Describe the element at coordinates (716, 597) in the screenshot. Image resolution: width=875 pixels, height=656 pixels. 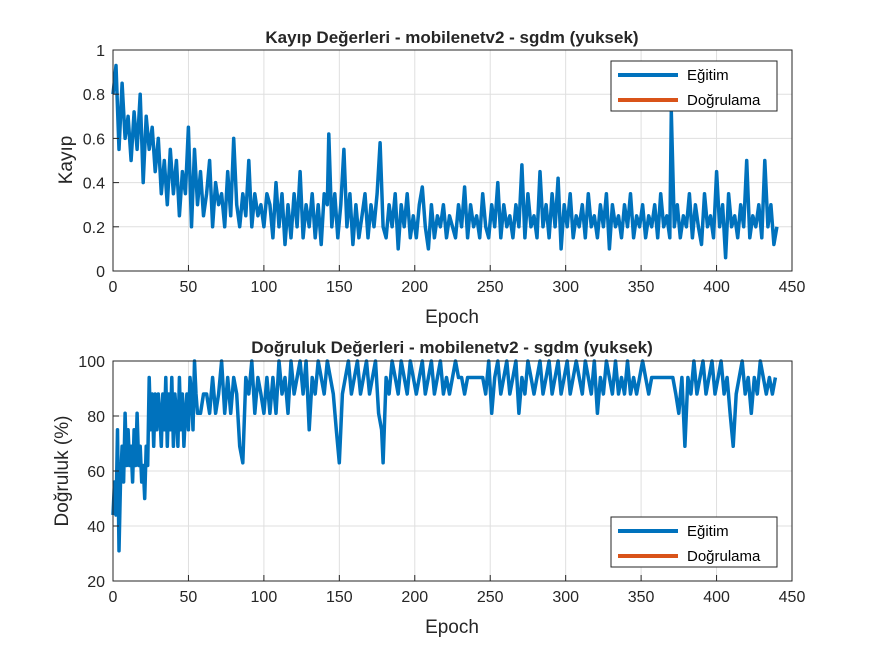
I see `accuracy-x-tick-label: 400` at that location.